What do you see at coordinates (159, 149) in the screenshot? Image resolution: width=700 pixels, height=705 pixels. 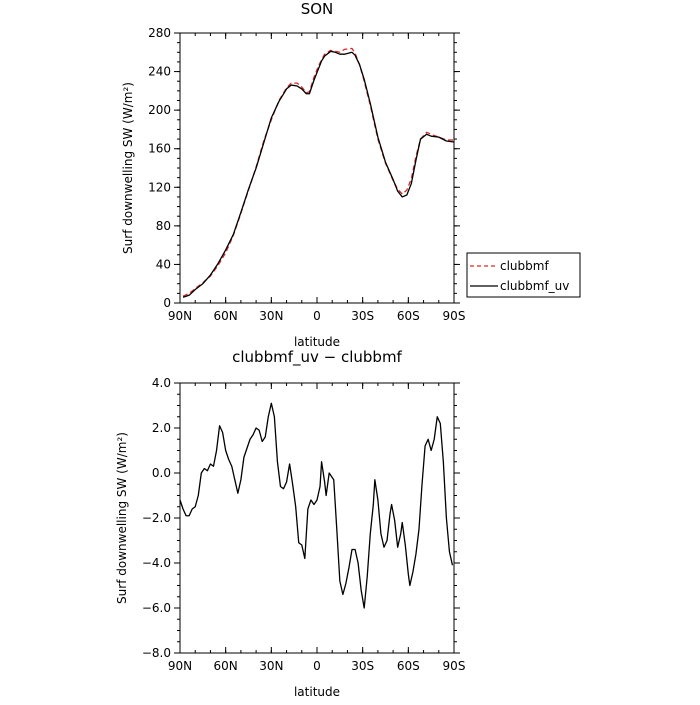 I see `top-y-tick-label: 160` at bounding box center [159, 149].